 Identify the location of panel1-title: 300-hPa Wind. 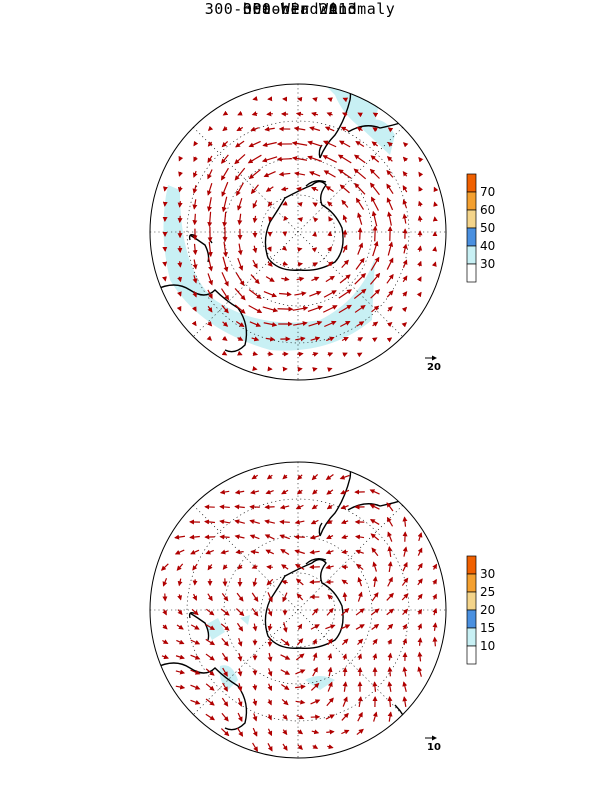
(300, 9).